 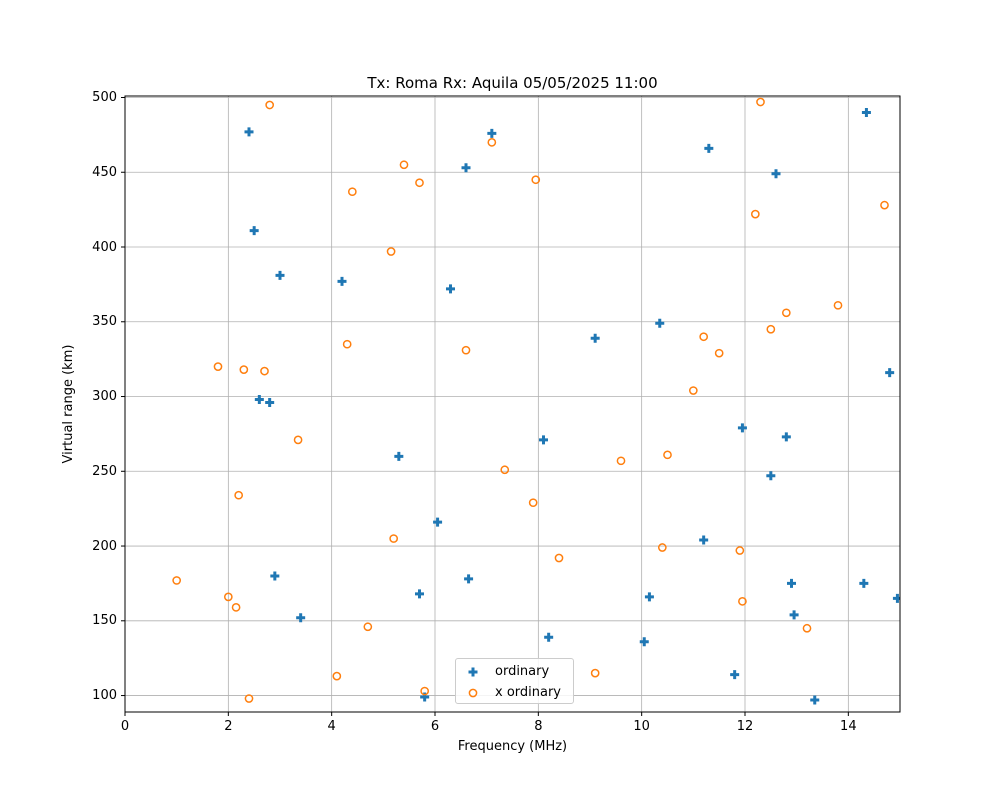 I want to click on legend-item-ordinary: ordinary, so click(x=514, y=671).